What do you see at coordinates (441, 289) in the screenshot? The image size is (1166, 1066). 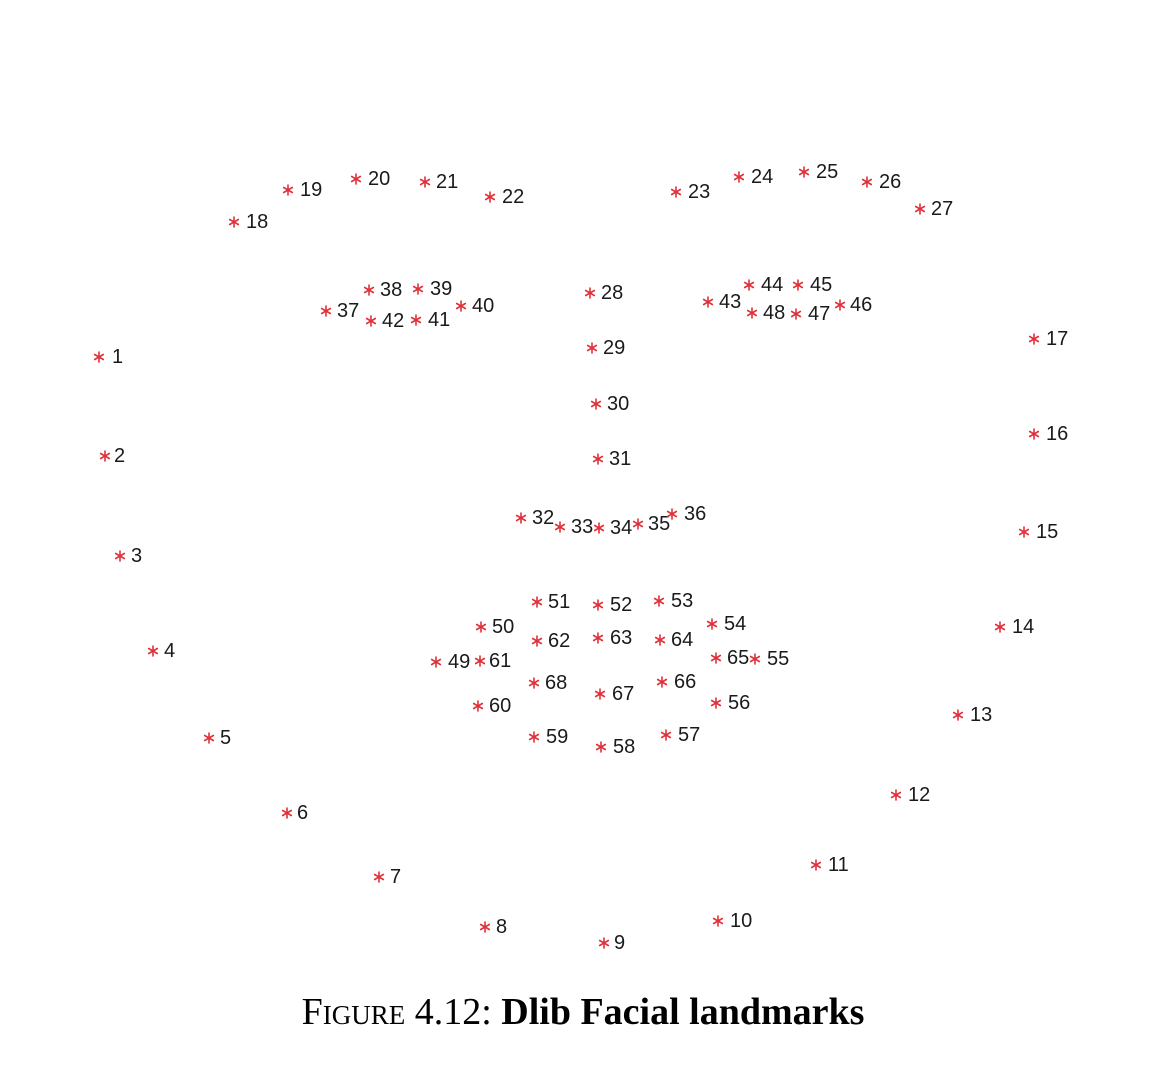 I see `landmark-label: 39` at bounding box center [441, 289].